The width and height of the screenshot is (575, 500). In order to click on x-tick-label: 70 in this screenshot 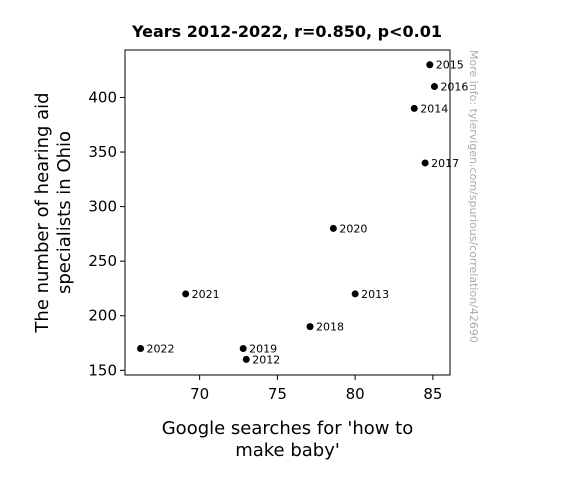, I will do `click(199, 394)`.